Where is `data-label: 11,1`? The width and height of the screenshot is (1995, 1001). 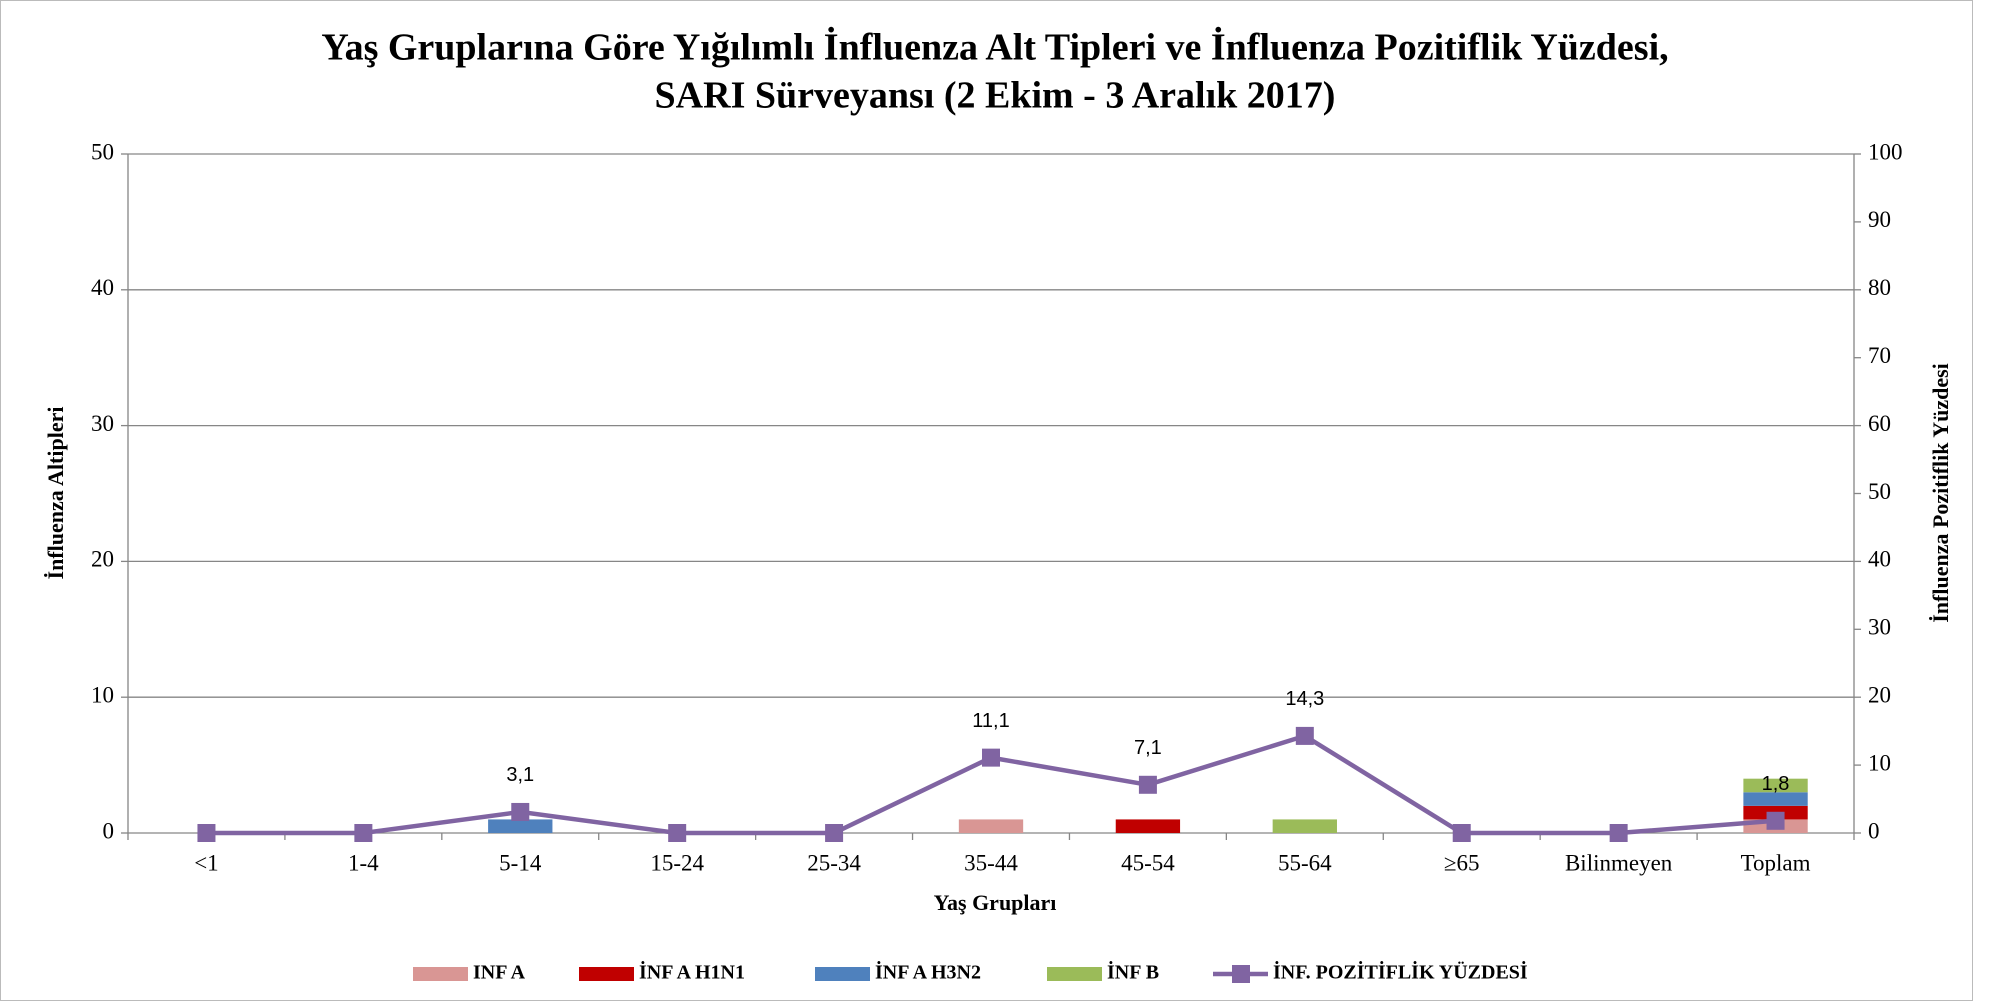
data-label: 11,1 is located at coordinates (990, 721).